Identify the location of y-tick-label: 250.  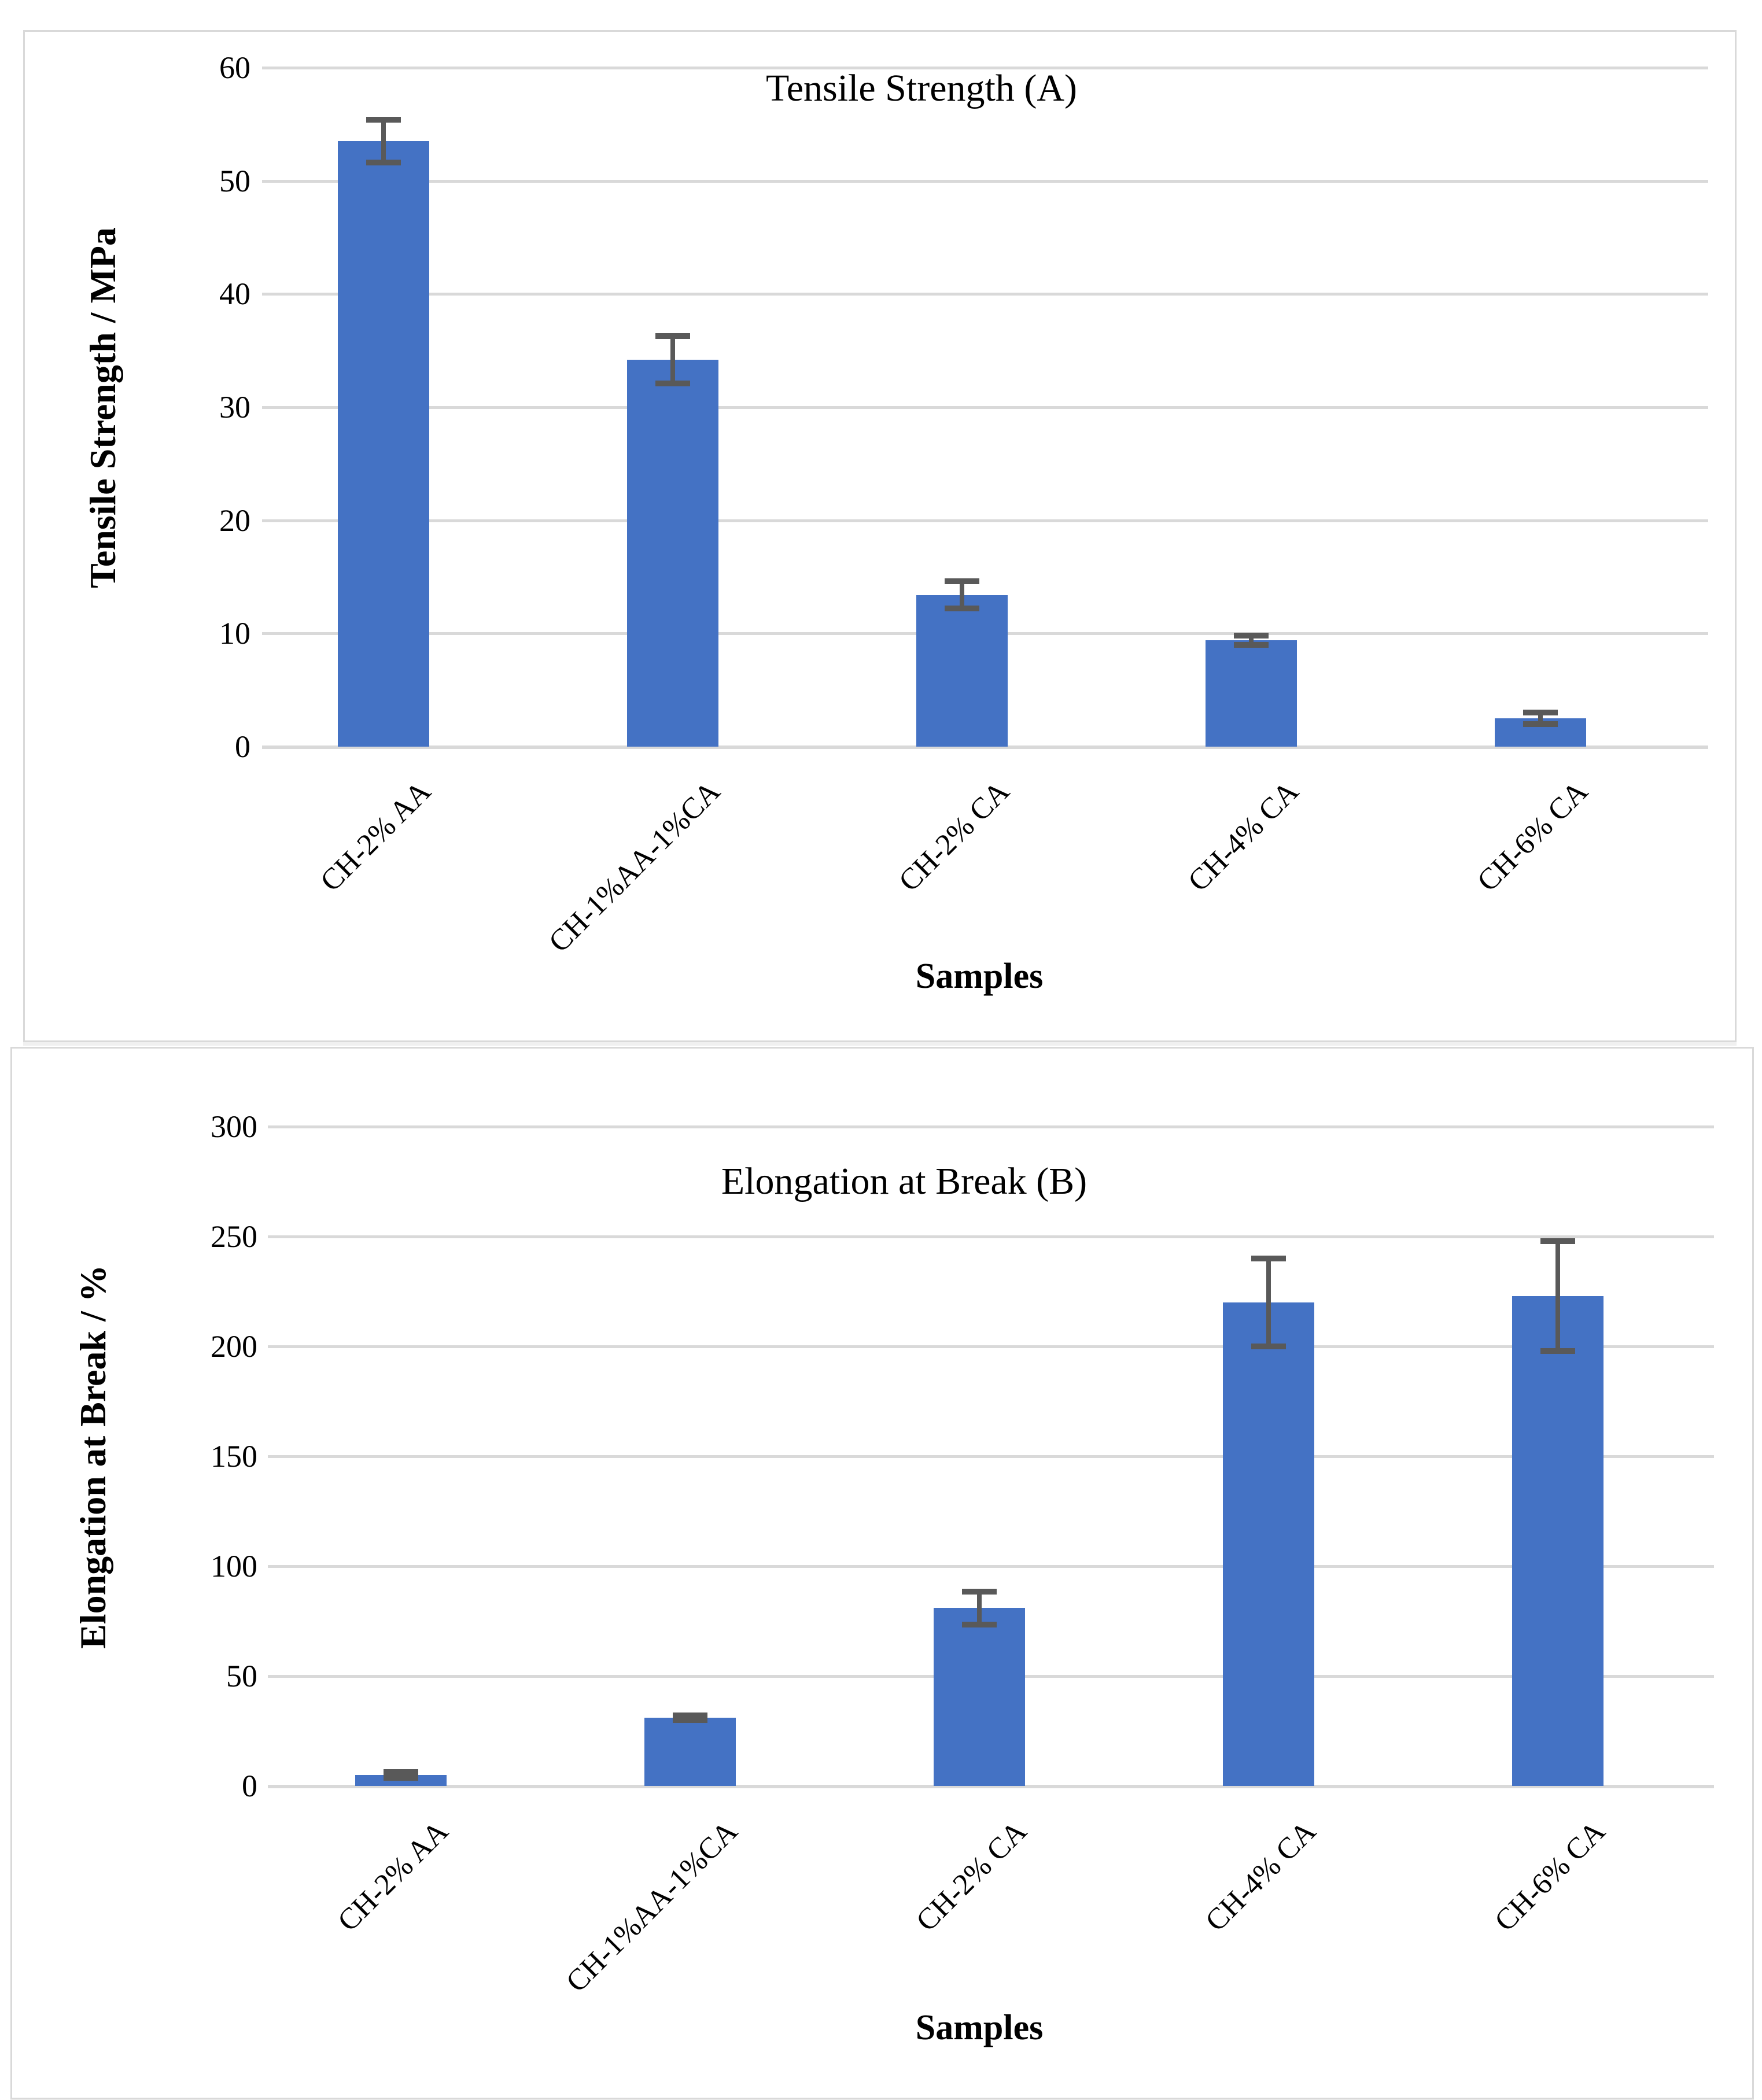
(234, 1236).